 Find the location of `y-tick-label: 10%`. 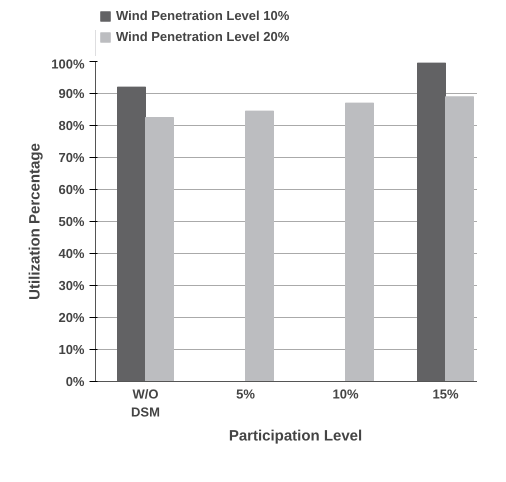

y-tick-label: 10% is located at coordinates (71, 349).